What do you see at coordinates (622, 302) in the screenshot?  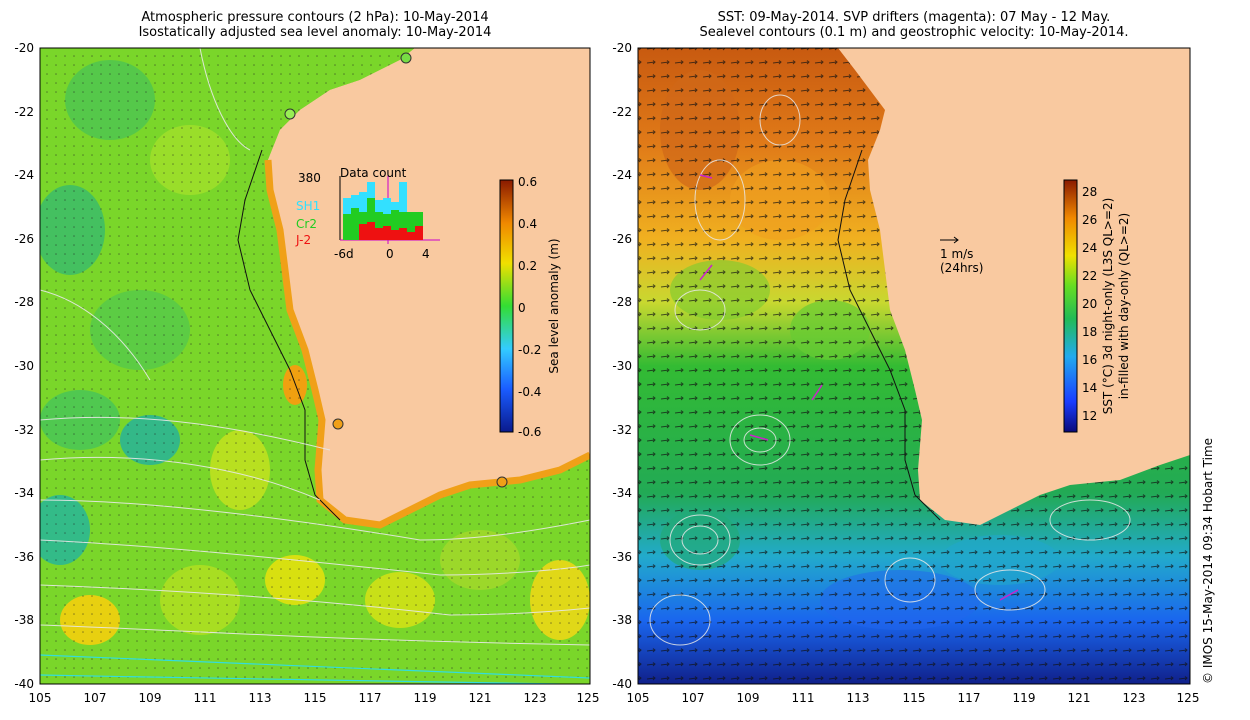 I see `right-y-tick: -28` at bounding box center [622, 302].